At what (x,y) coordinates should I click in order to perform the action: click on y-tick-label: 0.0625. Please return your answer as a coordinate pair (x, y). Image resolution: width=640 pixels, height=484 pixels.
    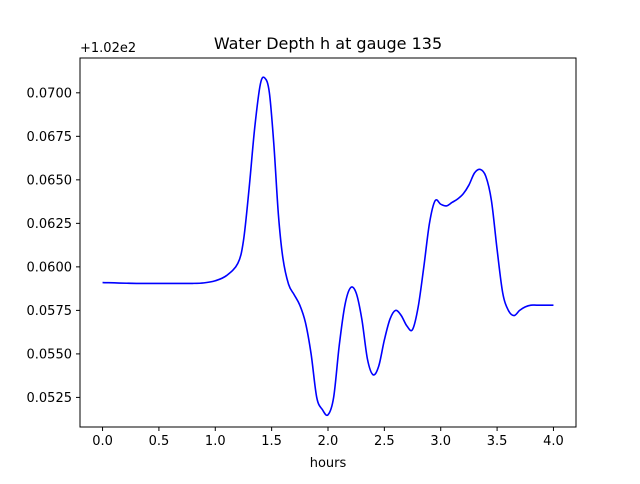
    Looking at the image, I should click on (50, 224).